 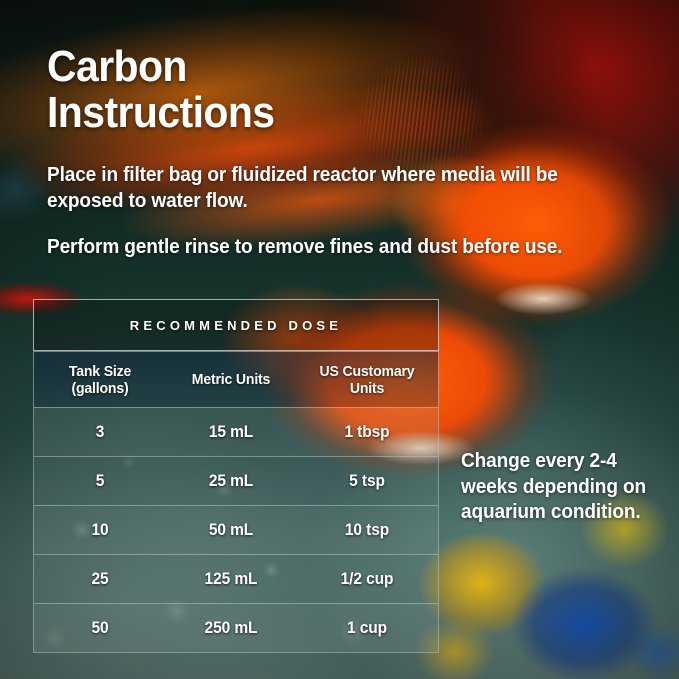 What do you see at coordinates (231, 481) in the screenshot?
I see `cell-metric: 25 mL` at bounding box center [231, 481].